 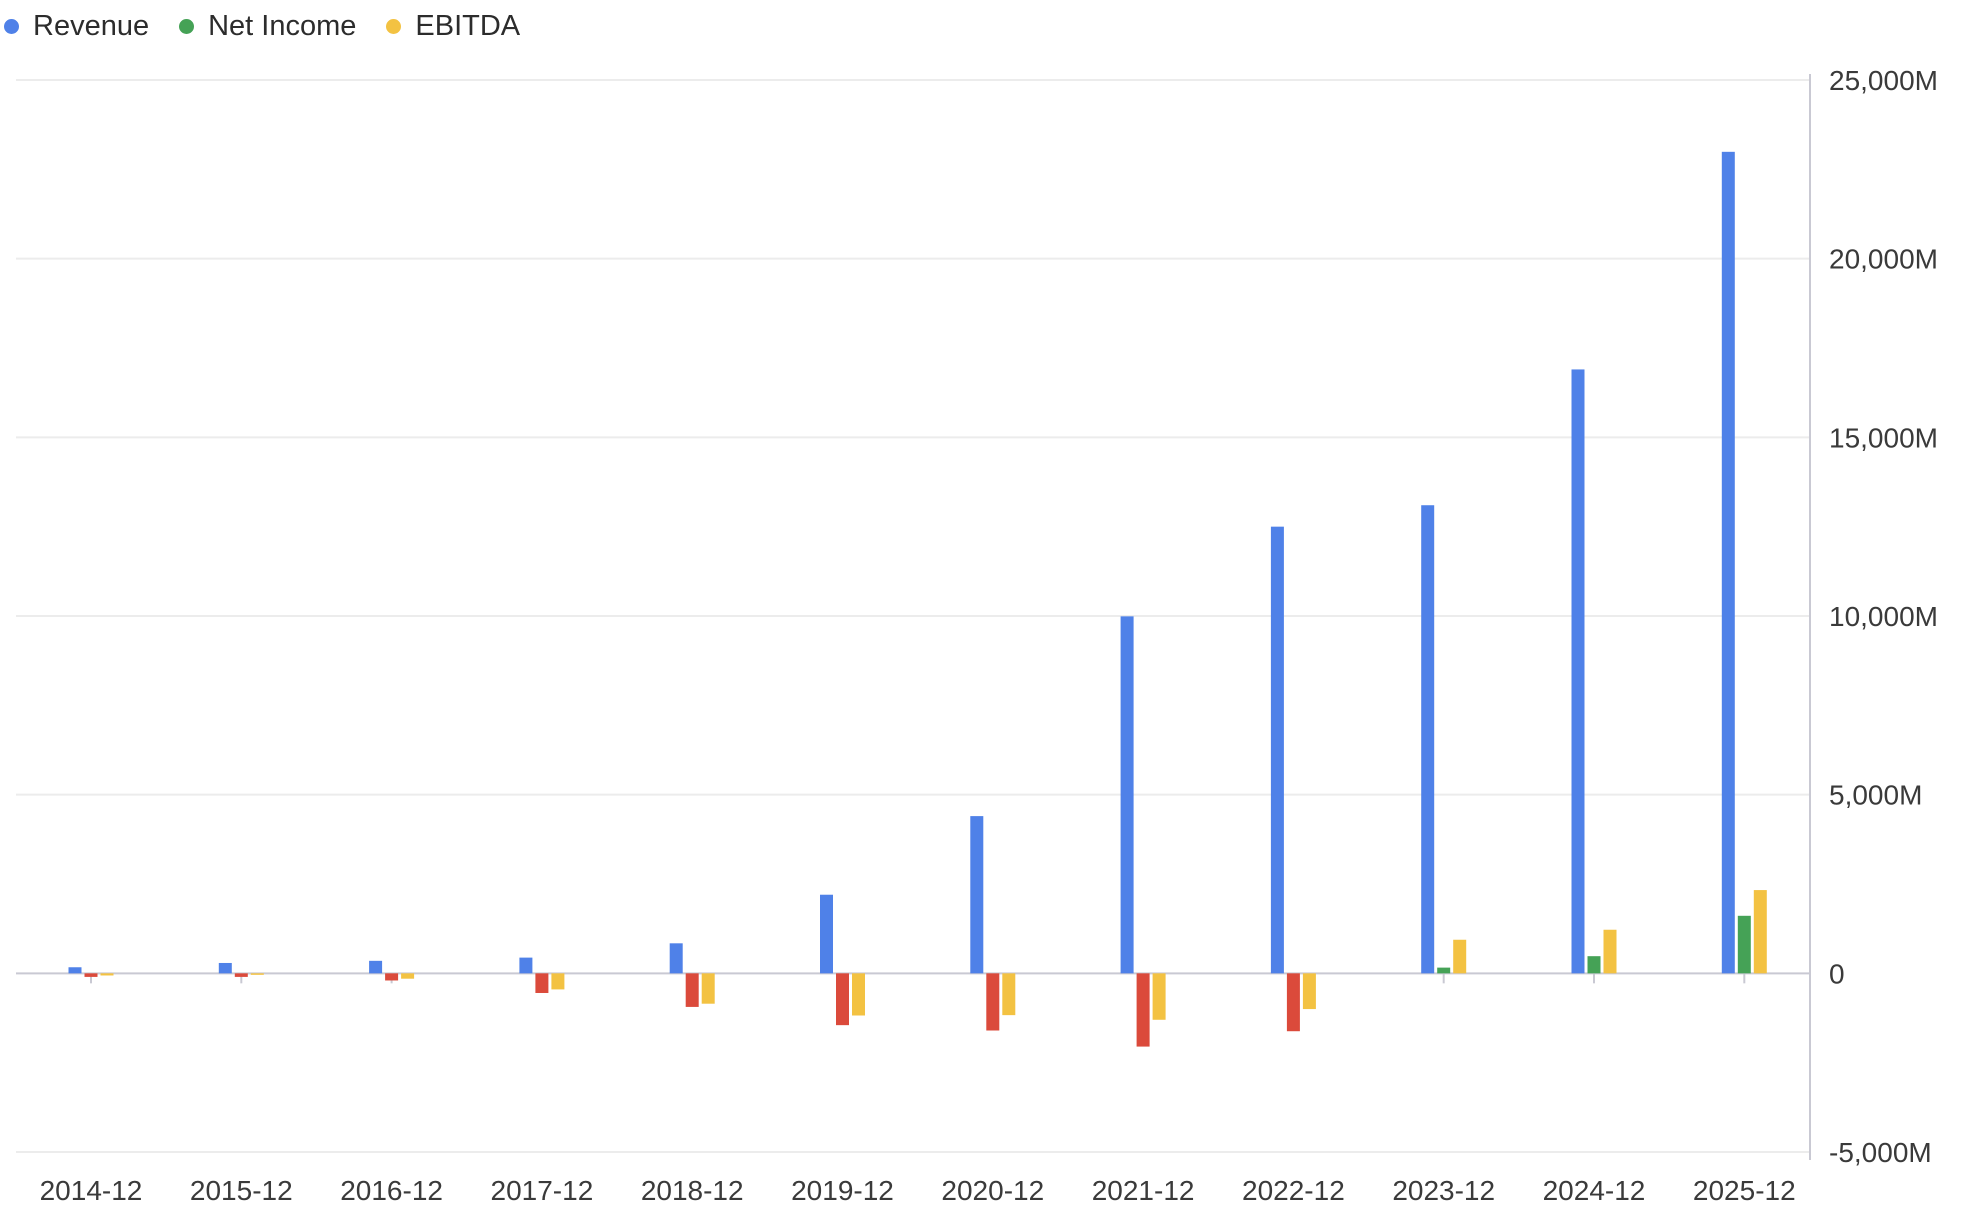 I want to click on y-tick-label: 10,000M, so click(x=1883, y=616).